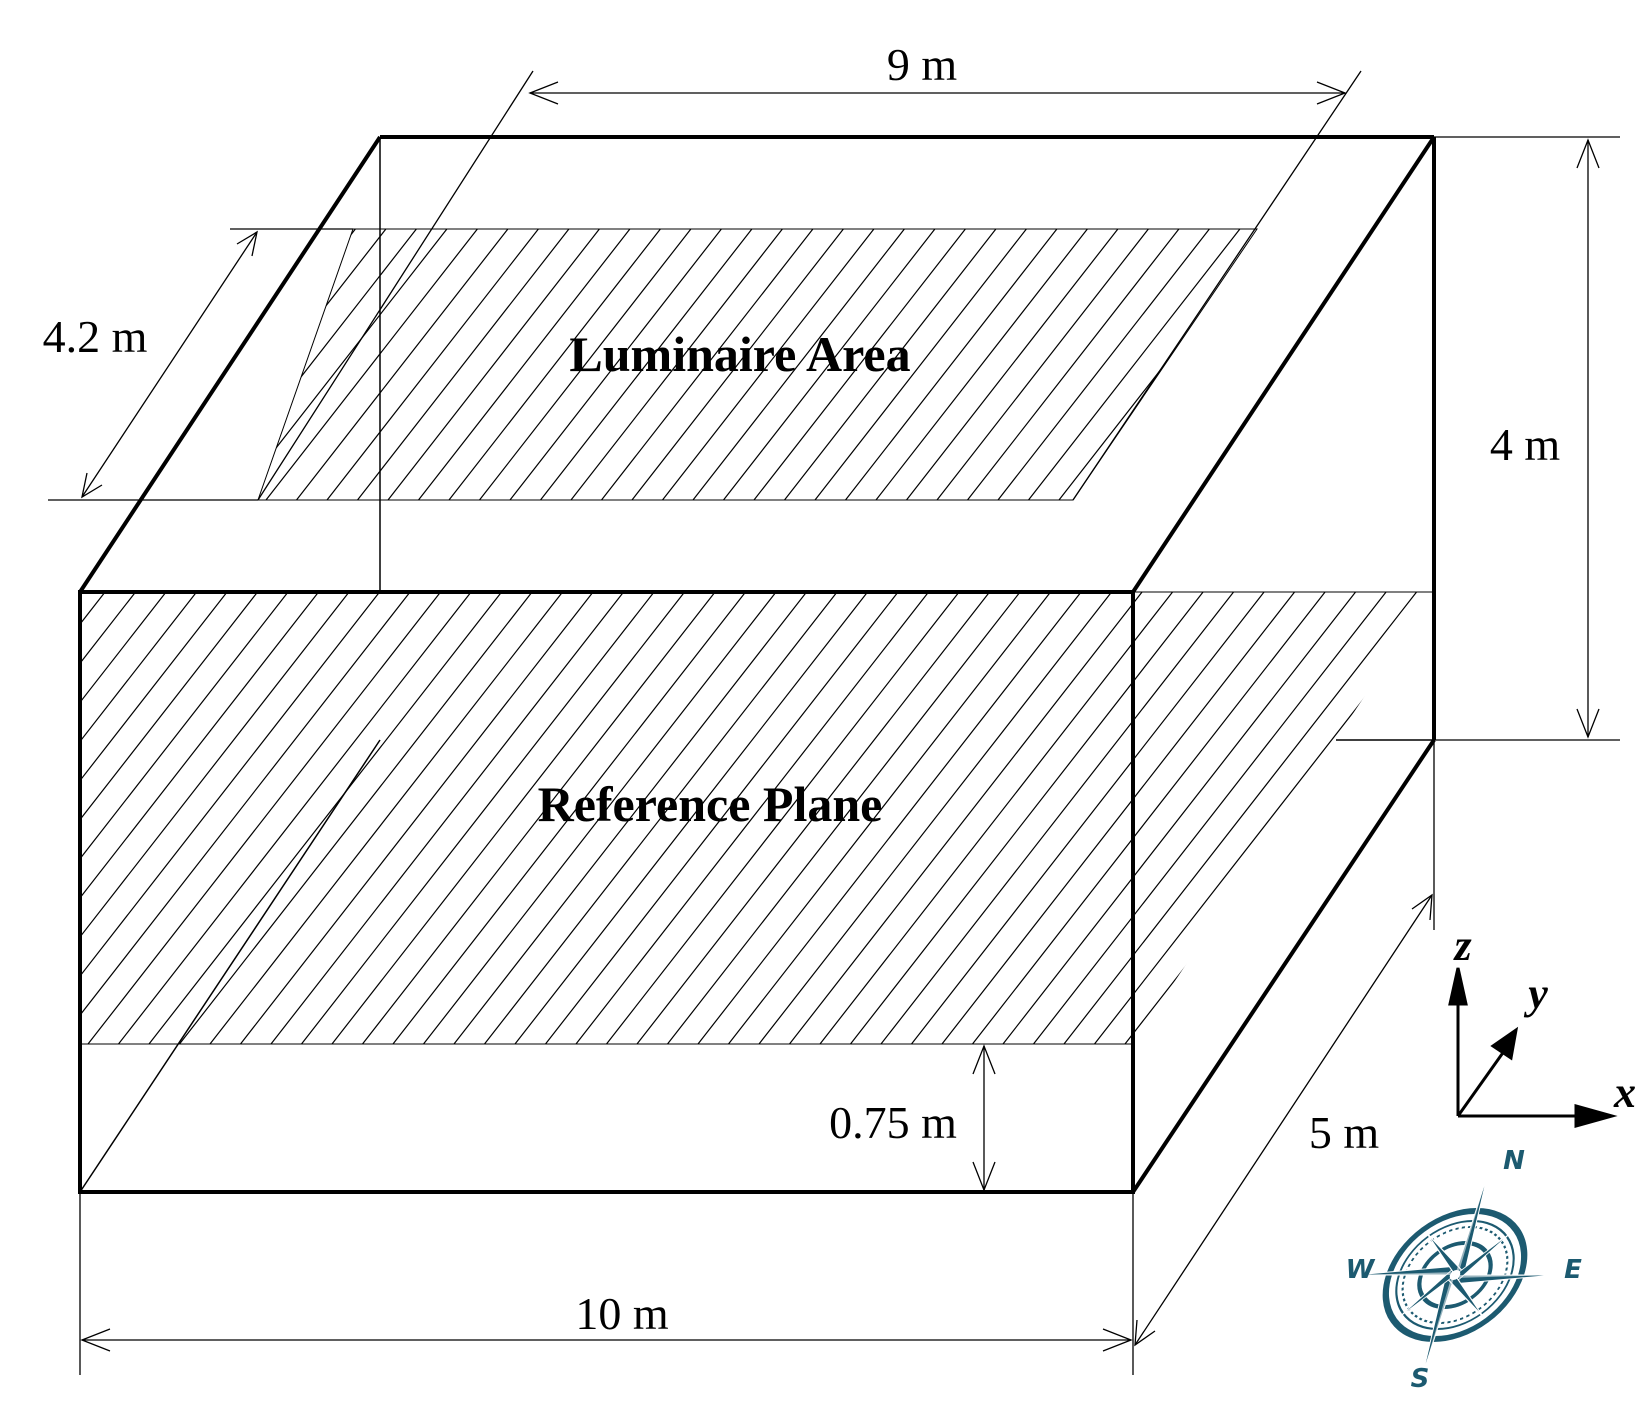 The width and height of the screenshot is (1642, 1401). I want to click on axis-y-label: y, so click(1535, 993).